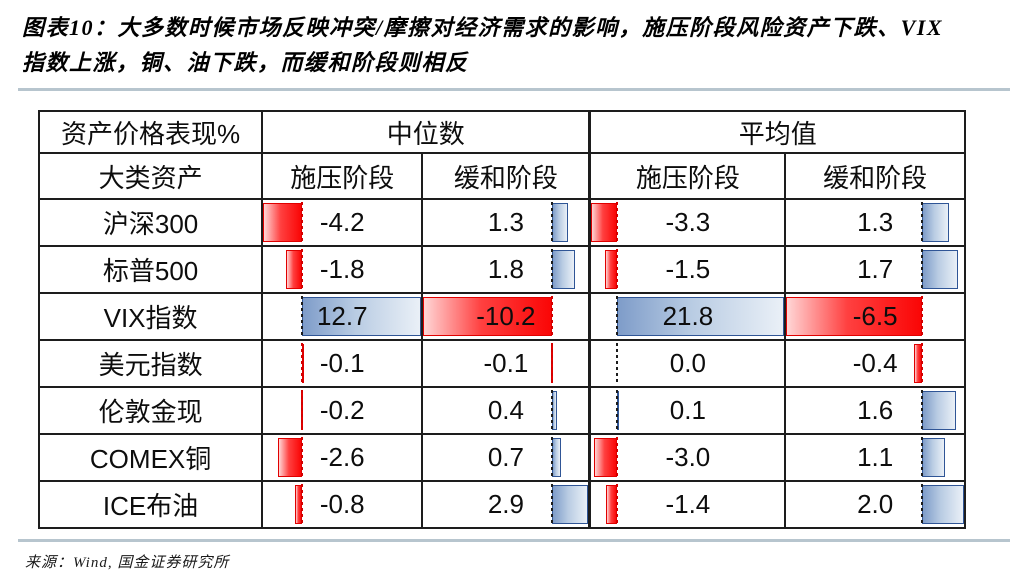  Describe the element at coordinates (342, 176) in the screenshot. I see `subheader-median-pressure: 施压阶段` at that location.